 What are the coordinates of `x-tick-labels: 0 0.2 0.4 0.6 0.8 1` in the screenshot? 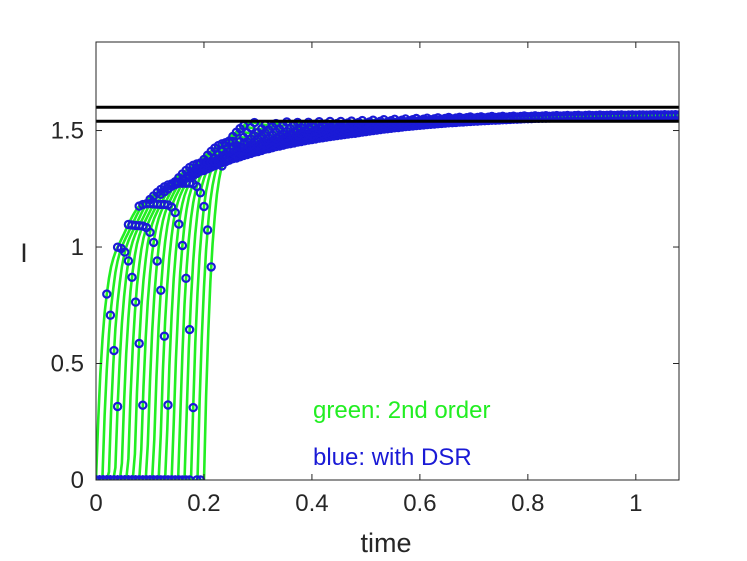 It's located at (365, 503).